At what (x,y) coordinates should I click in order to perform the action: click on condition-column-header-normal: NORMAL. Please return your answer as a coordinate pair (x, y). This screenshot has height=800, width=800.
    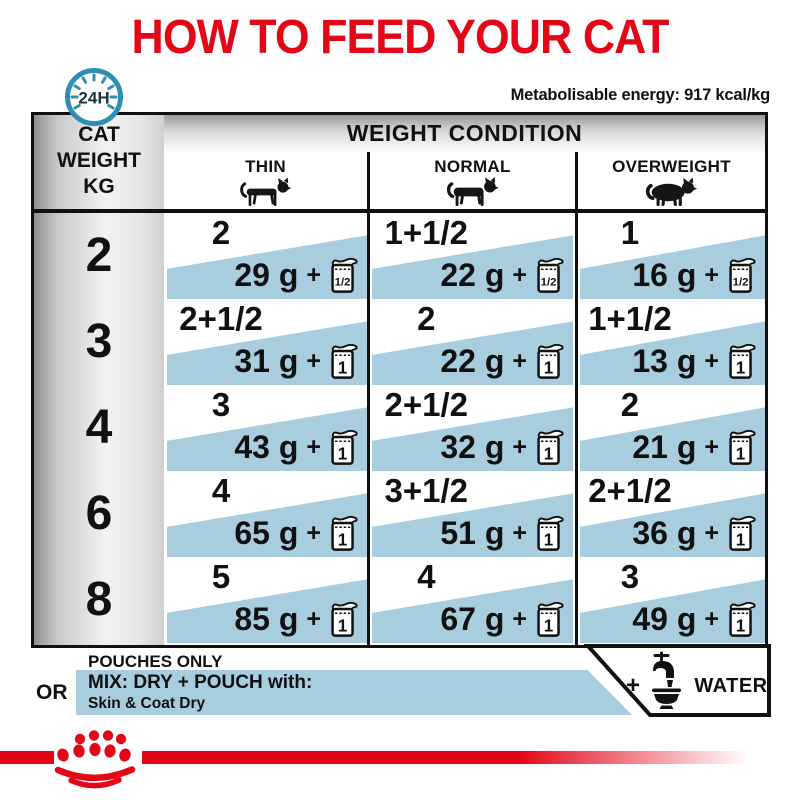
    Looking at the image, I should click on (472, 180).